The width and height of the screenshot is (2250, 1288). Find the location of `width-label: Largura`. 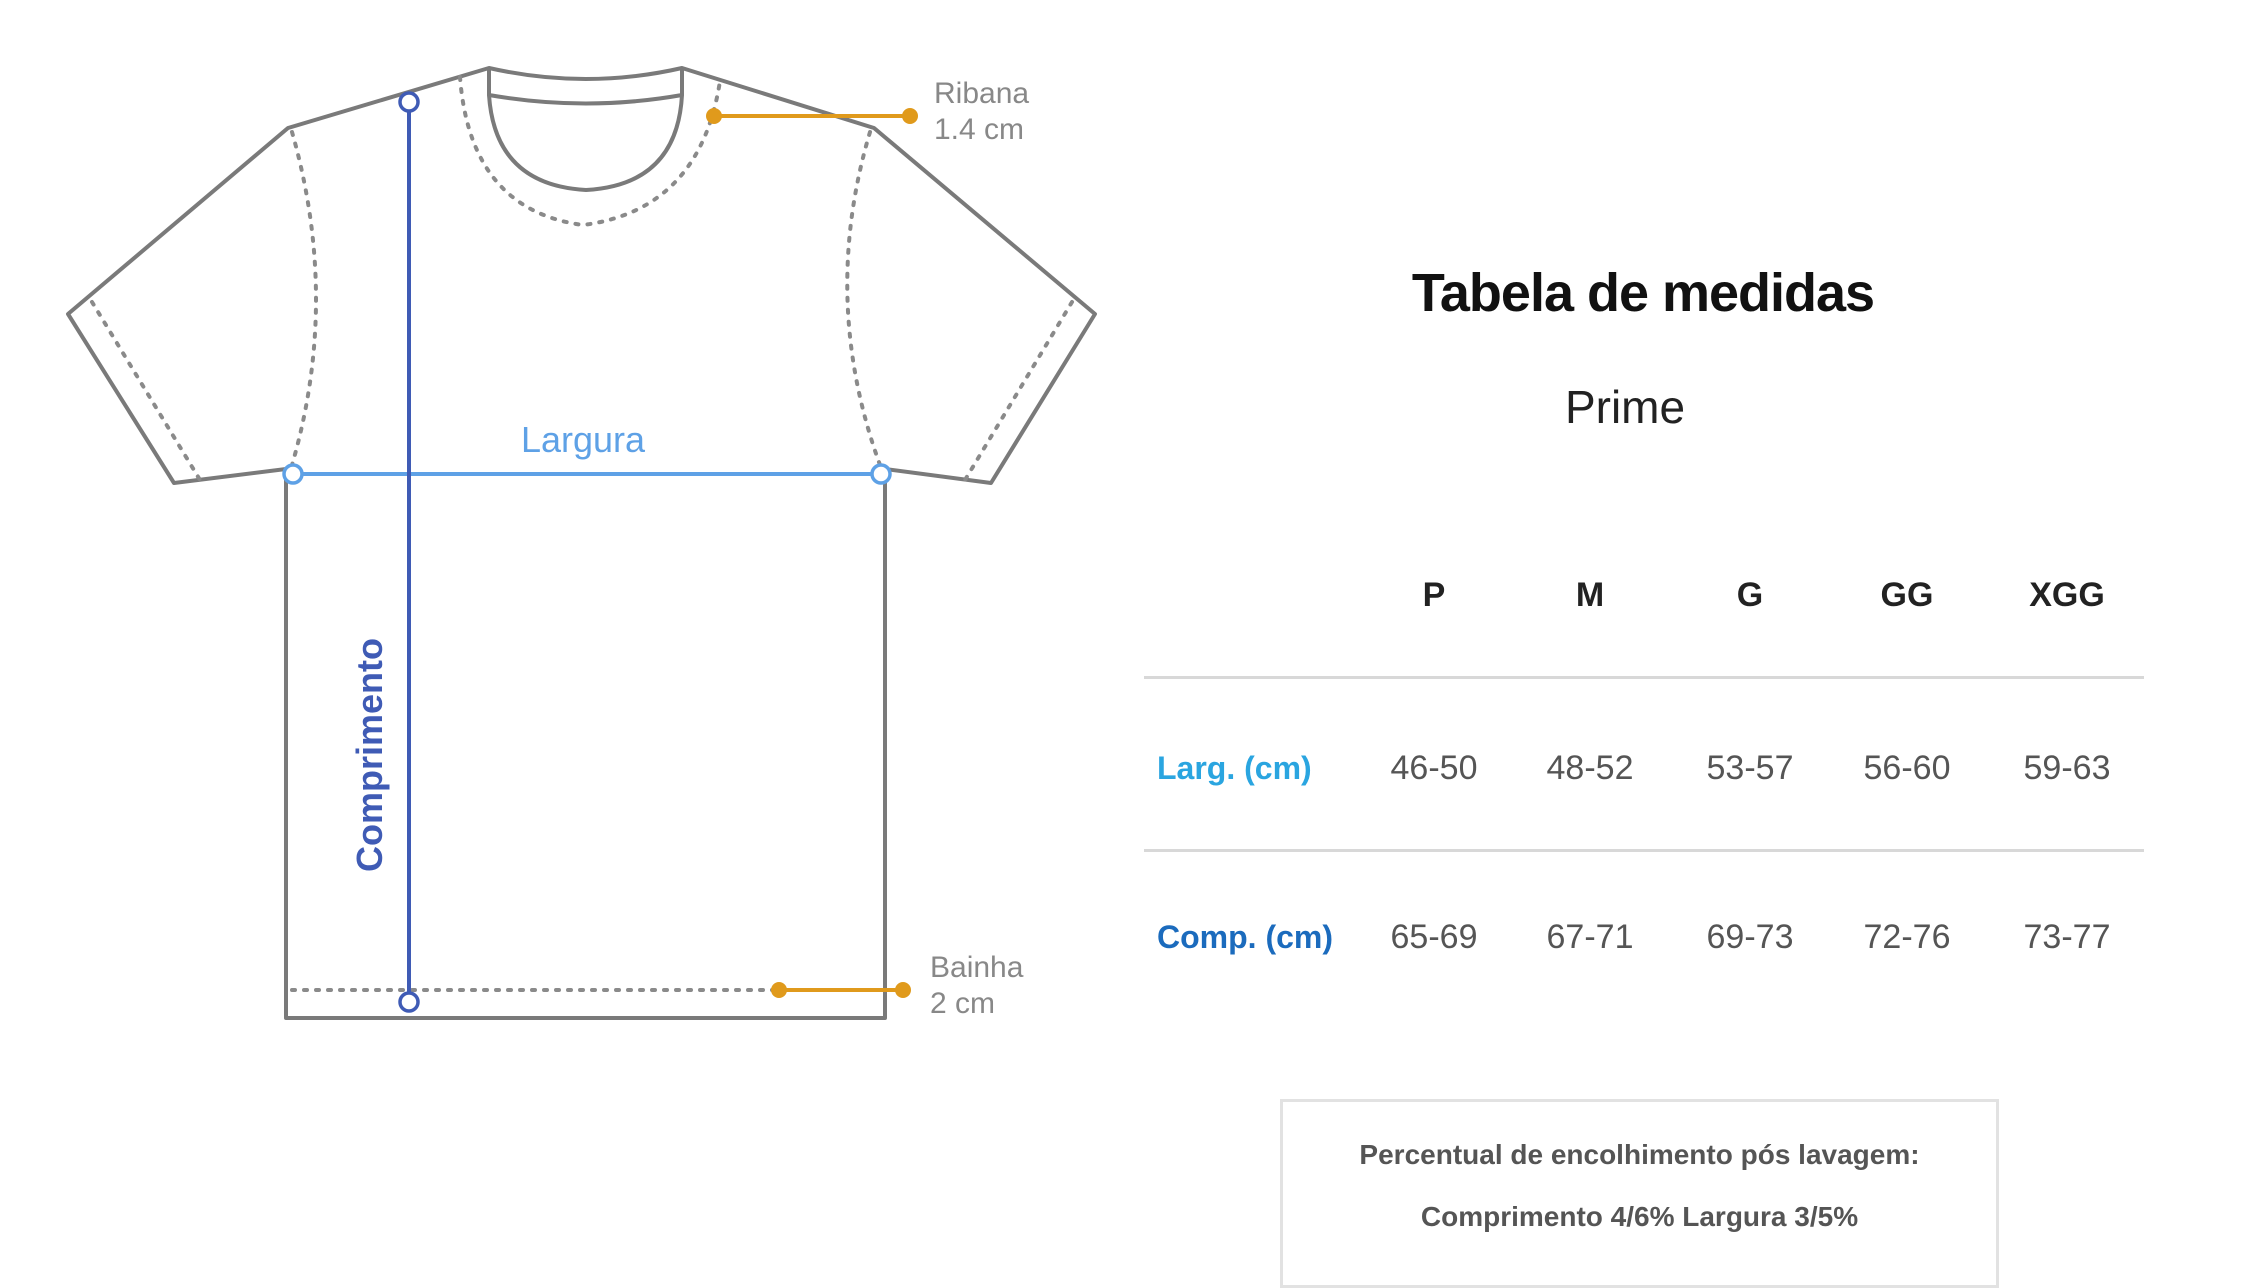

width-label: Largura is located at coordinates (583, 439).